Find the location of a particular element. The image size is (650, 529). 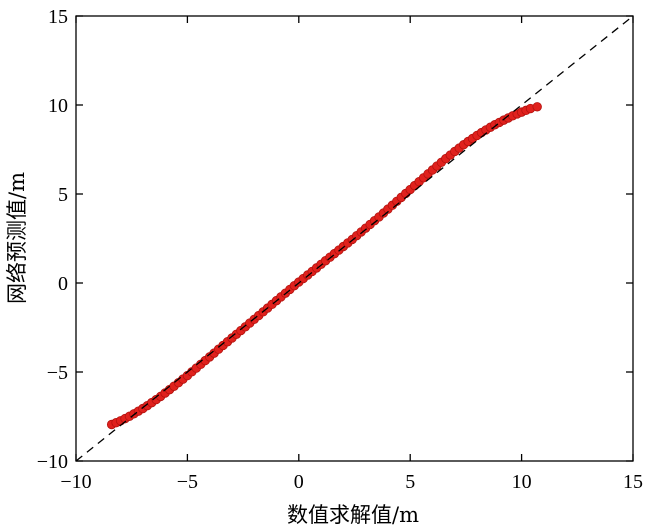

y-tick-label: 0 is located at coordinates (63, 284).